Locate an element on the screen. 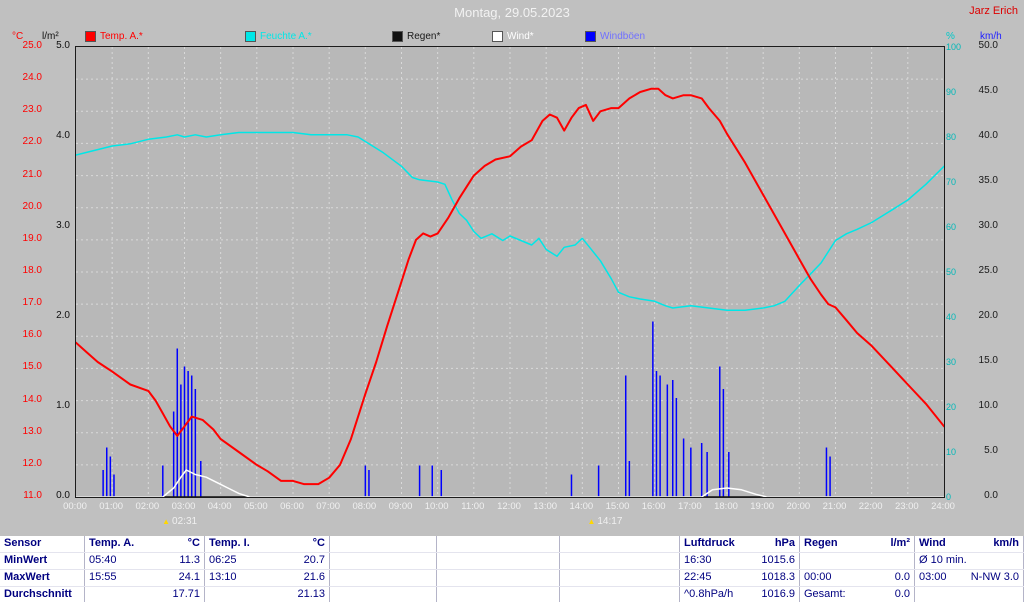 Image resolution: width=1024 pixels, height=602 pixels. station-owner-label: Jarz Erich is located at coordinates (993, 11).